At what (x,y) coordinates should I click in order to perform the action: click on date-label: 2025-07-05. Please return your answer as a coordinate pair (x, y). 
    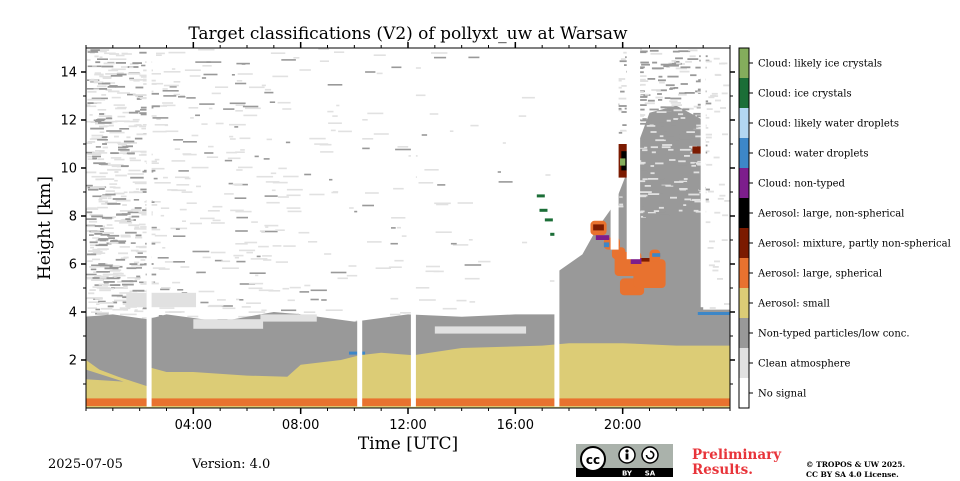
    Looking at the image, I should click on (85, 464).